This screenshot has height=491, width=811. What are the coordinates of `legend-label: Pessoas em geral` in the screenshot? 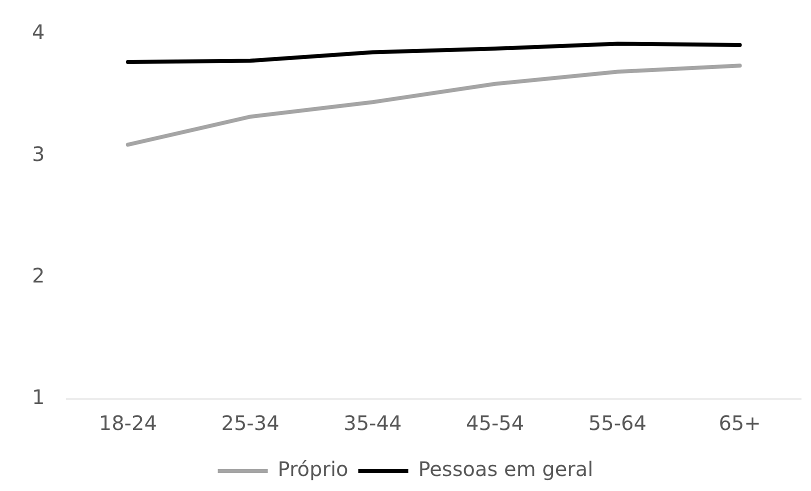 It's located at (506, 469).